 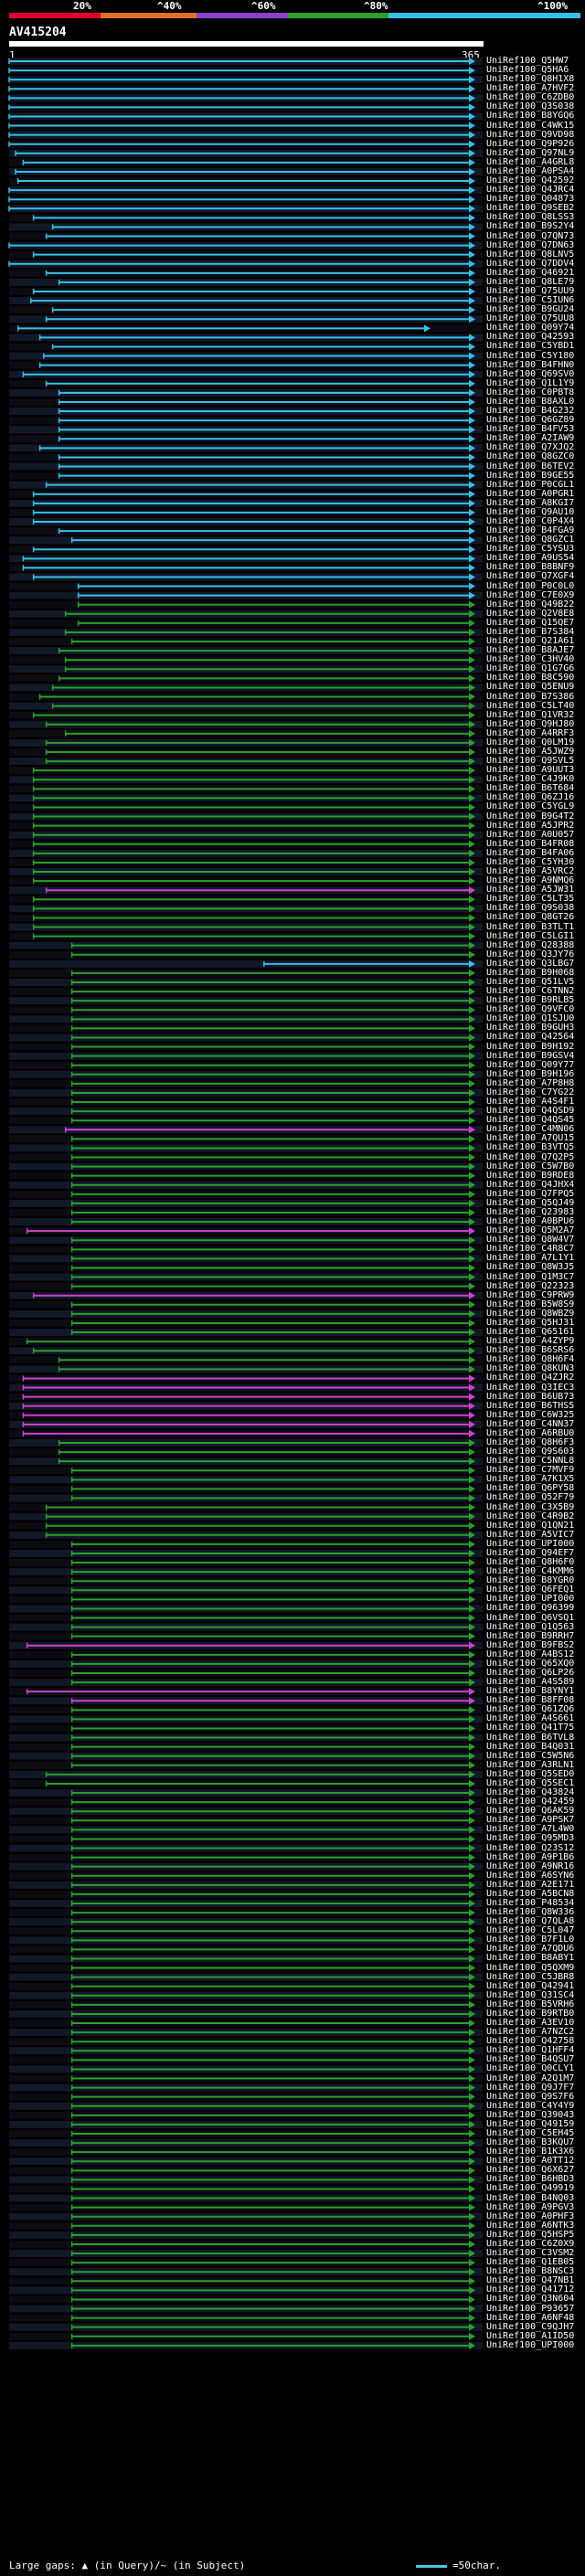 I want to click on hit-label: UniRef100_Q9VD98, so click(x=531, y=134).